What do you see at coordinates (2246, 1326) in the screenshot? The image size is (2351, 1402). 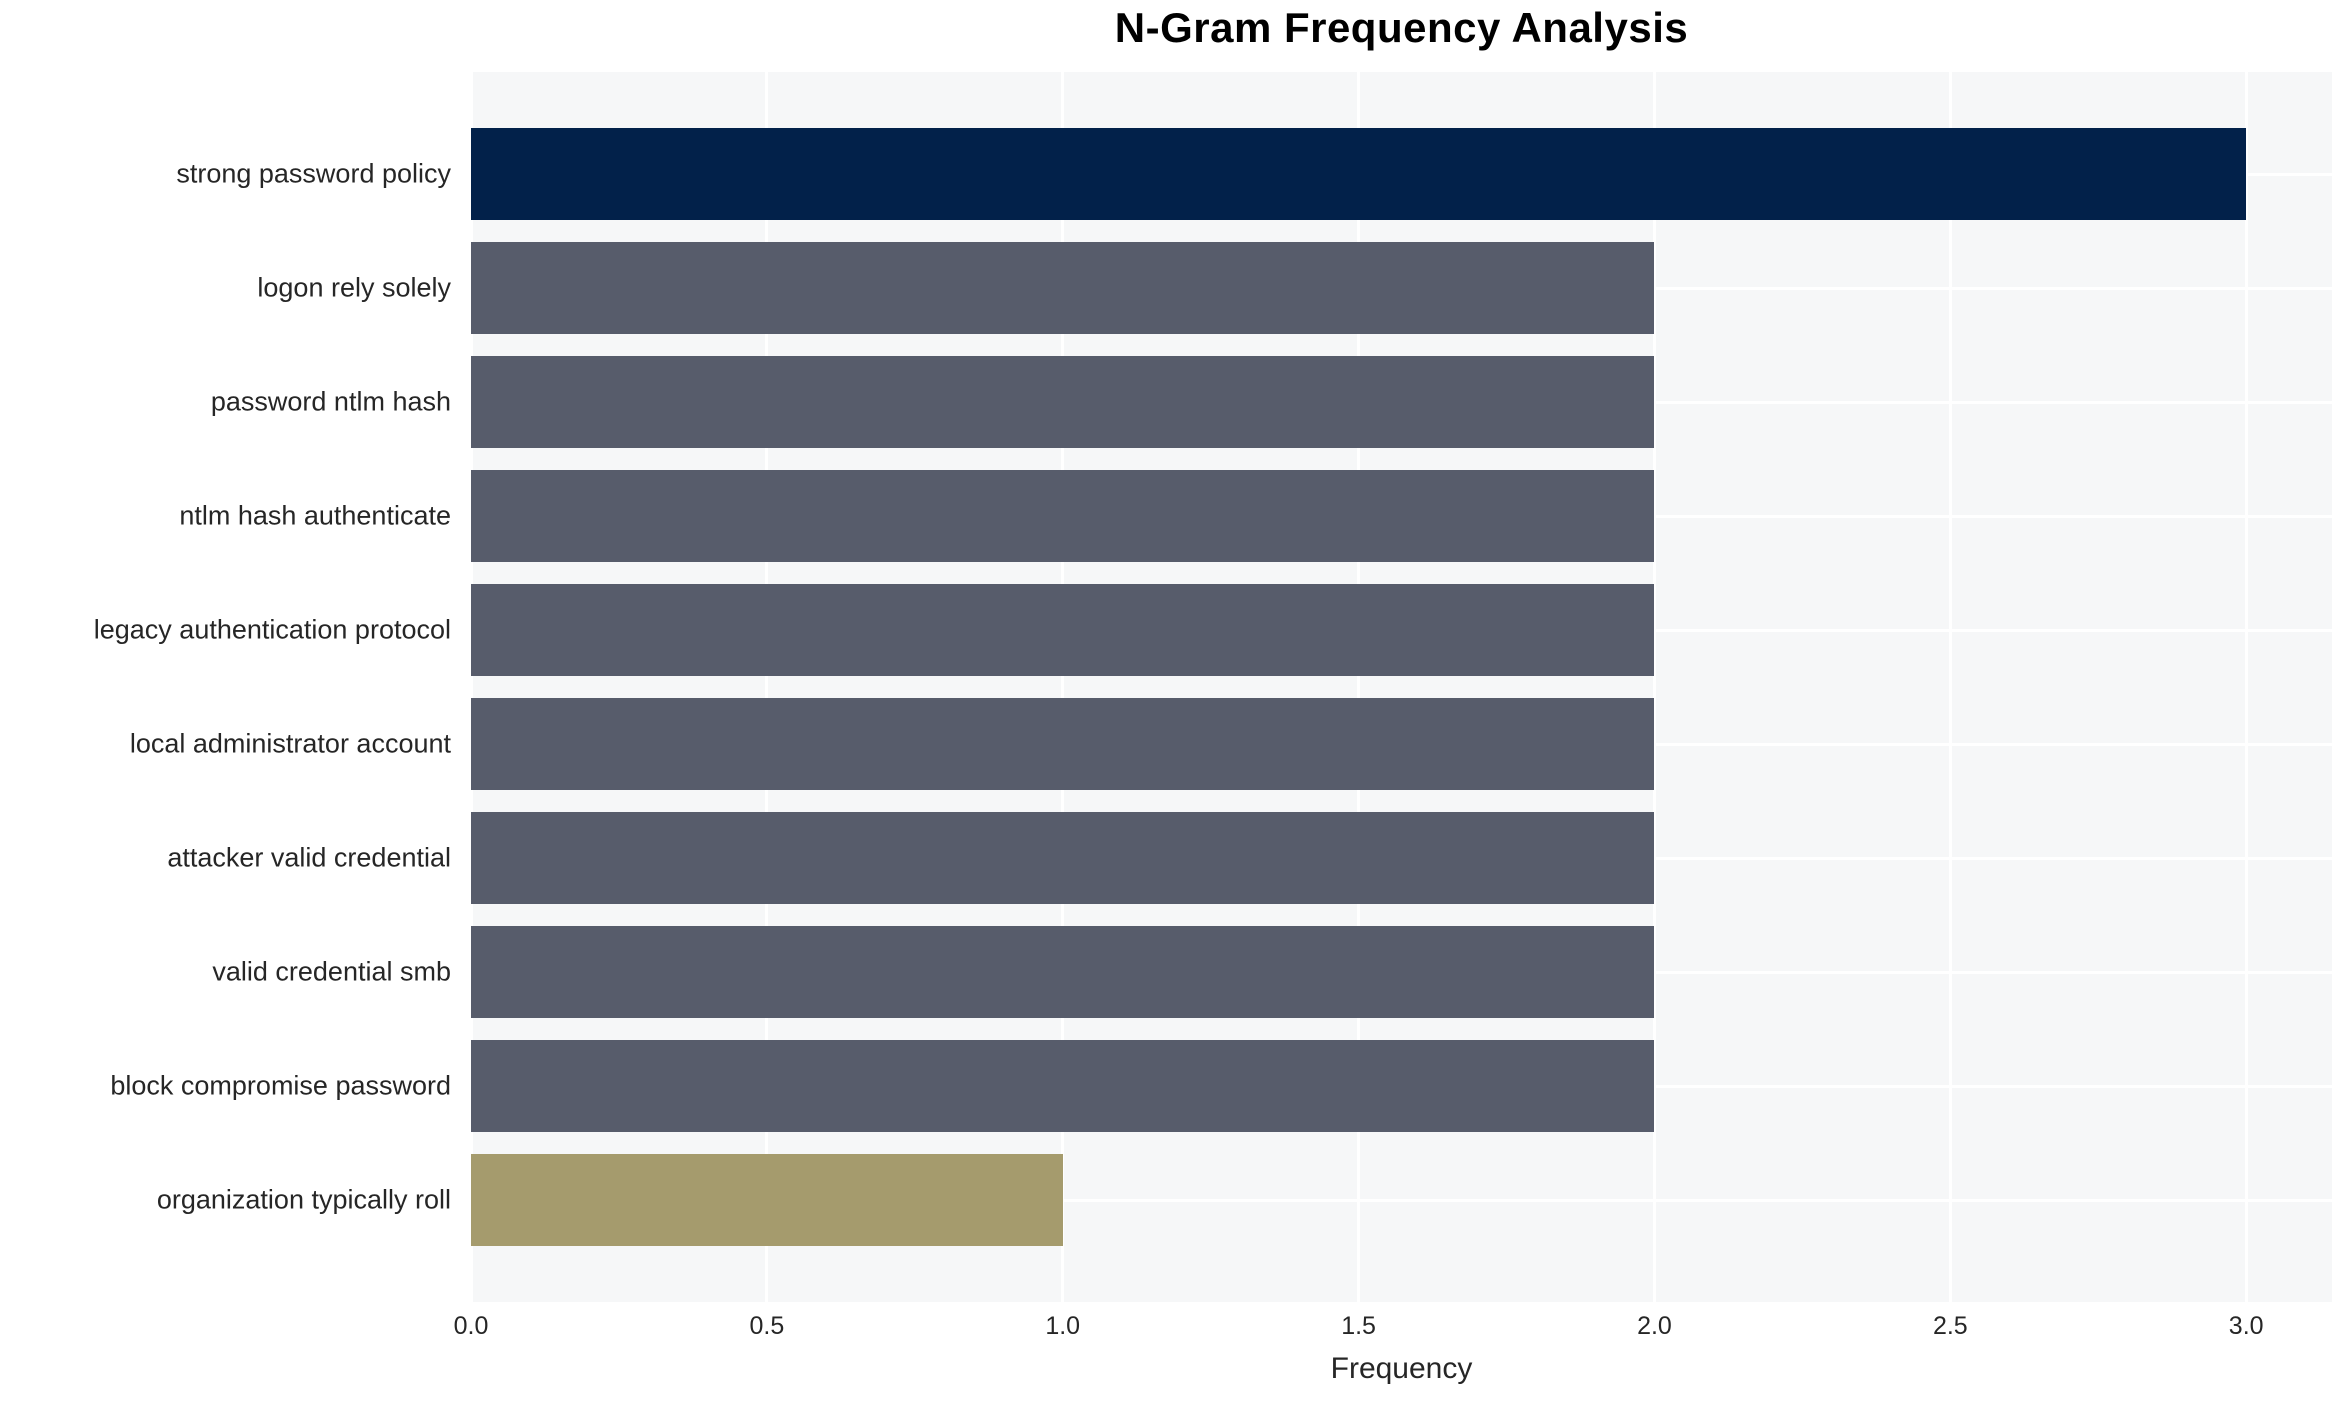 I see `x-tick-label: 3.0` at bounding box center [2246, 1326].